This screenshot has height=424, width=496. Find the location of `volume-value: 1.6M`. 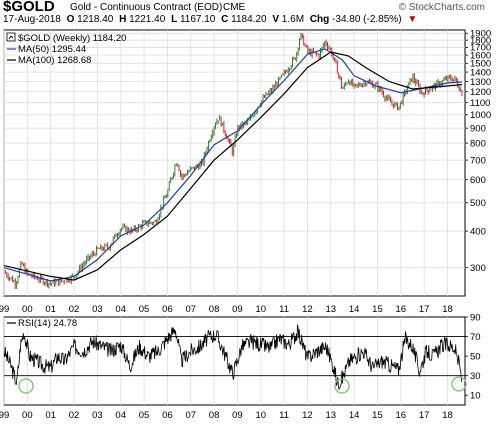

volume-value: 1.6M is located at coordinates (293, 19).